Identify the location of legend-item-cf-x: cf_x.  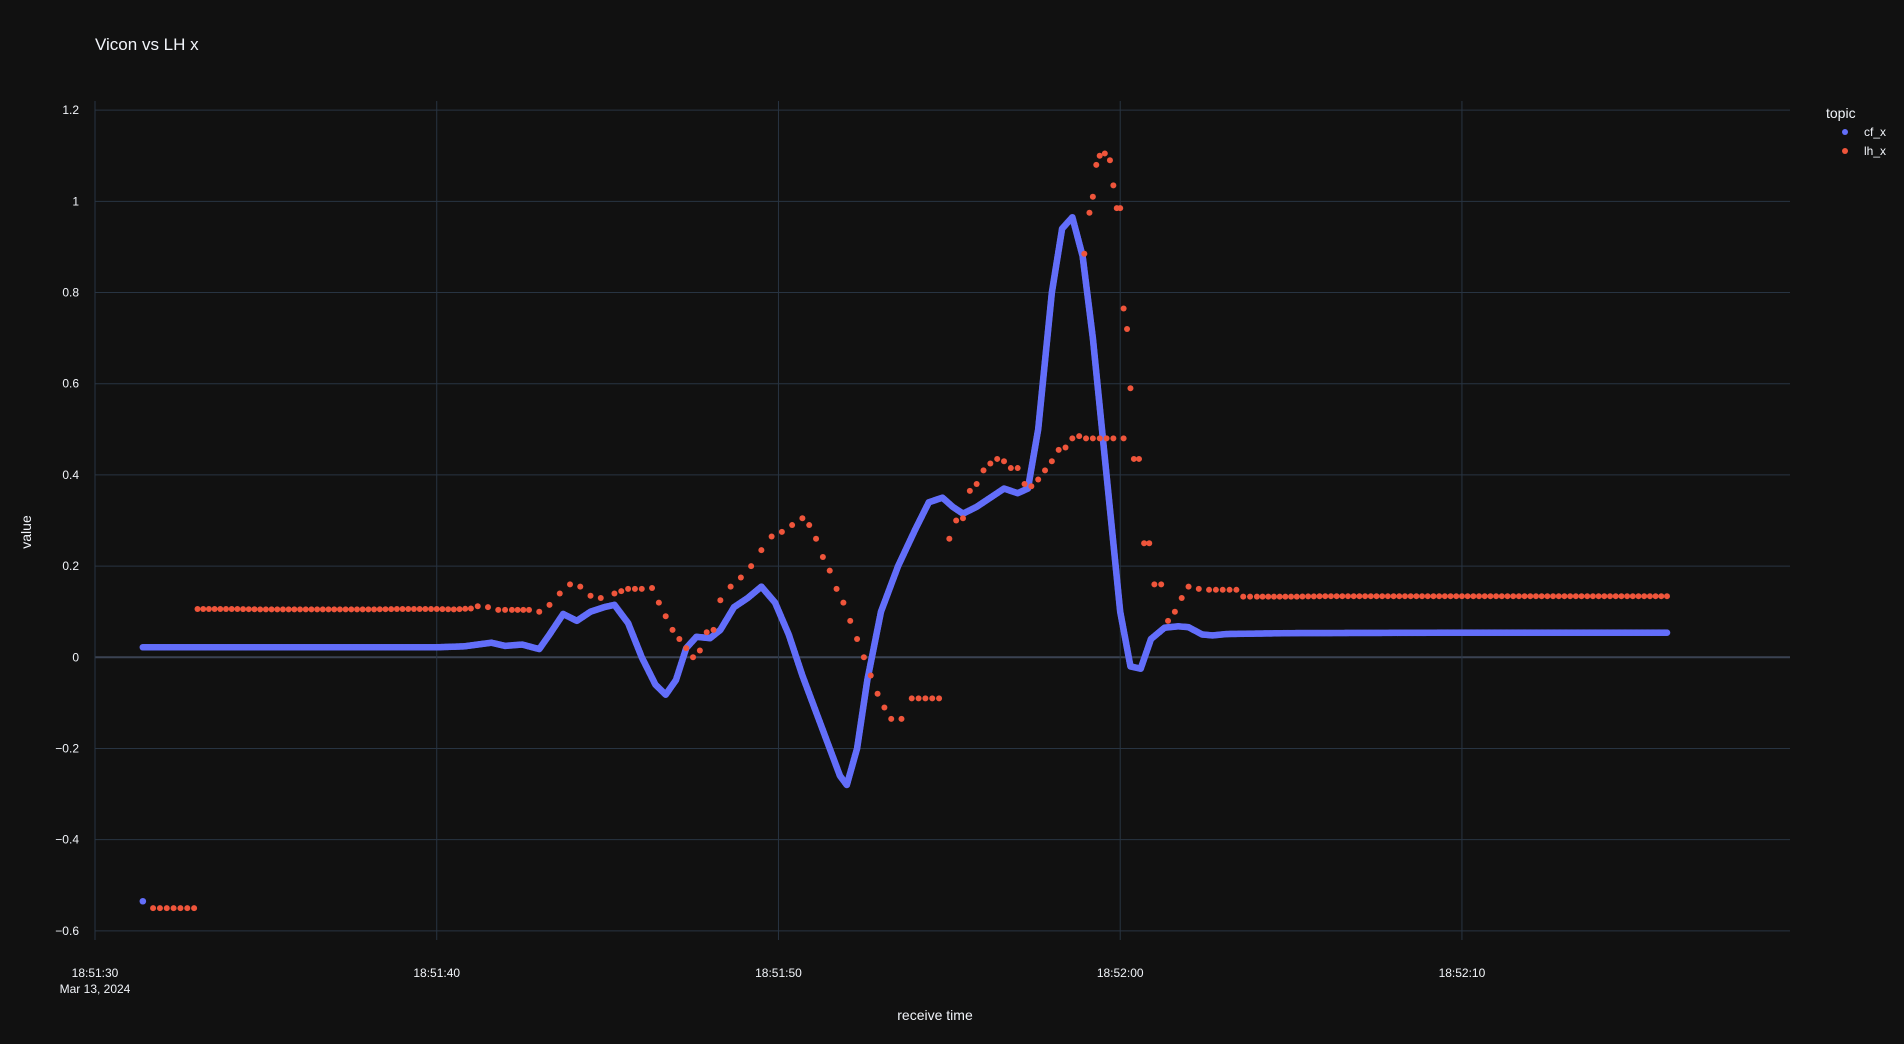
(1864, 132).